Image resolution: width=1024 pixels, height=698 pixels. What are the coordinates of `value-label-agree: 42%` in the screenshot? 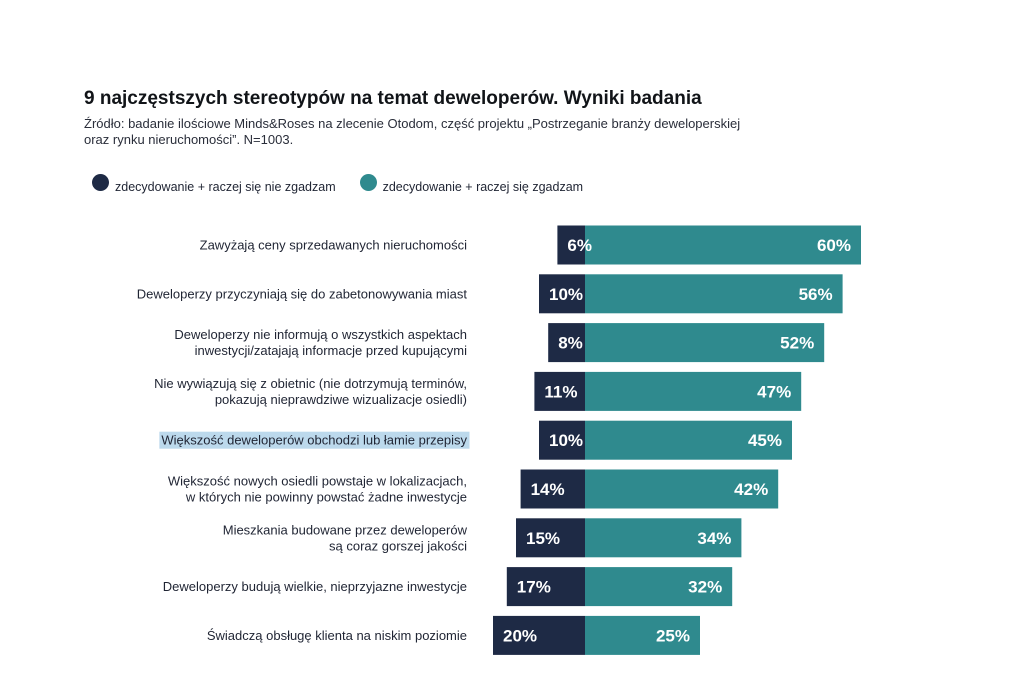 It's located at (751, 489).